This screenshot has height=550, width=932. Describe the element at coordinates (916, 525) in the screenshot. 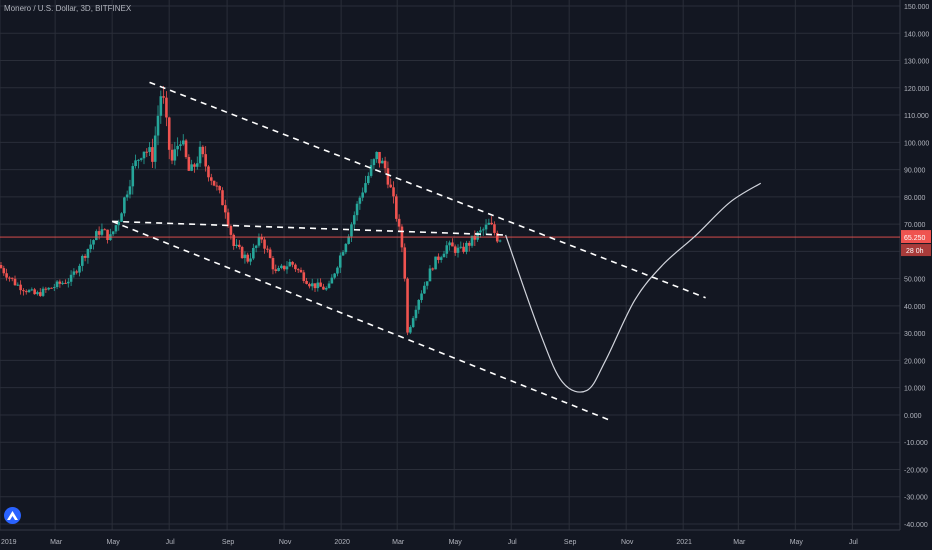

I see `y-tick-label: -40.000` at that location.